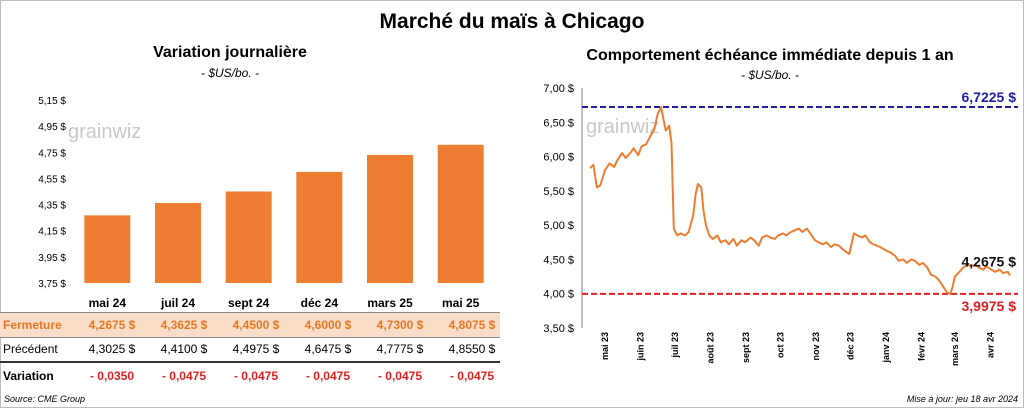 The image size is (1024, 408). Describe the element at coordinates (390, 303) in the screenshot. I see `x-tick-label: mars 25` at that location.